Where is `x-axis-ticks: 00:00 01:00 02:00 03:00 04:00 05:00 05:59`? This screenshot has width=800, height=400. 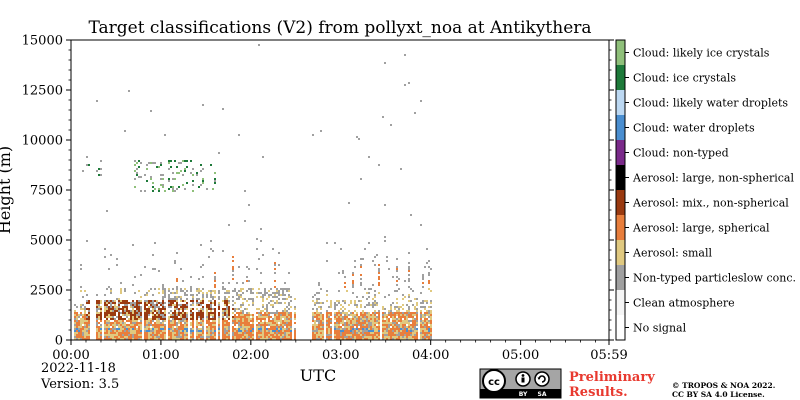 x-axis-ticks: 00:00 01:00 02:00 03:00 04:00 05:00 05:59 is located at coordinates (340, 351).